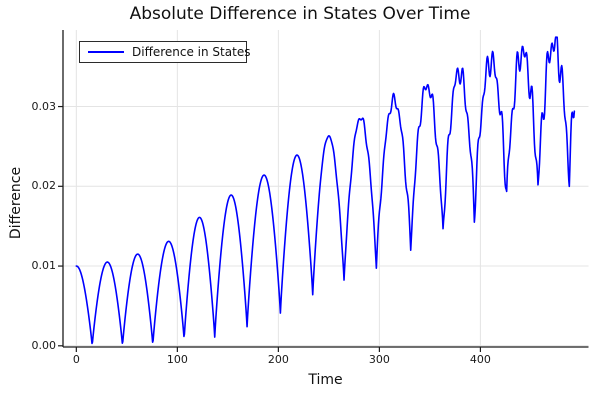 Image resolution: width=600 pixels, height=400 pixels. What do you see at coordinates (76, 359) in the screenshot?
I see `x-tick-label: 0` at bounding box center [76, 359].